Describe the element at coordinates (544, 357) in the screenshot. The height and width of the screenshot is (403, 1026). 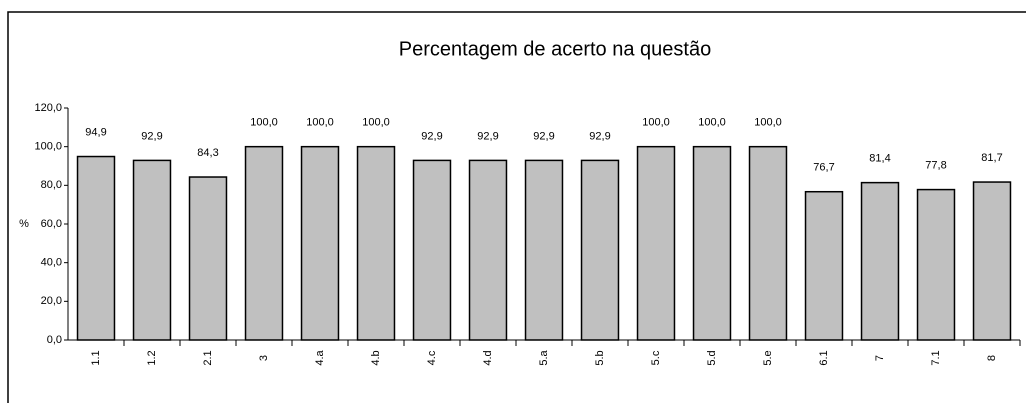
I see `x-tick-label: 5.a` at that location.